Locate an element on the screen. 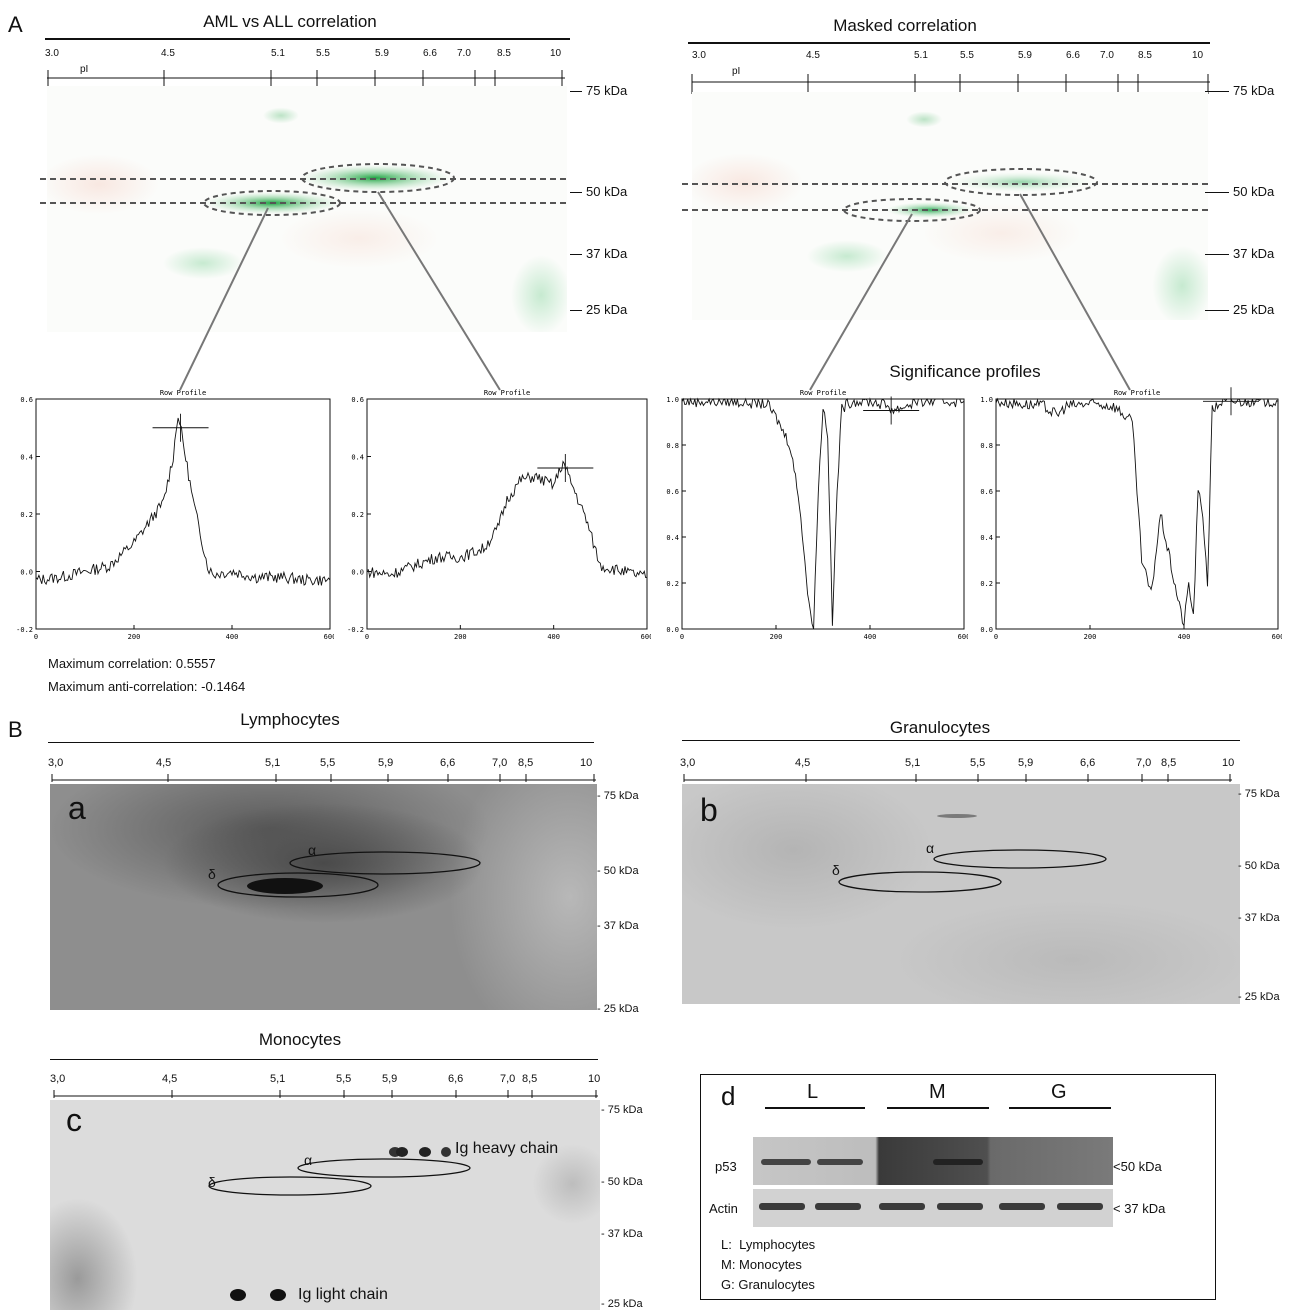 The image size is (1292, 1314). granulocytes-title: Granulocytes is located at coordinates (940, 727).